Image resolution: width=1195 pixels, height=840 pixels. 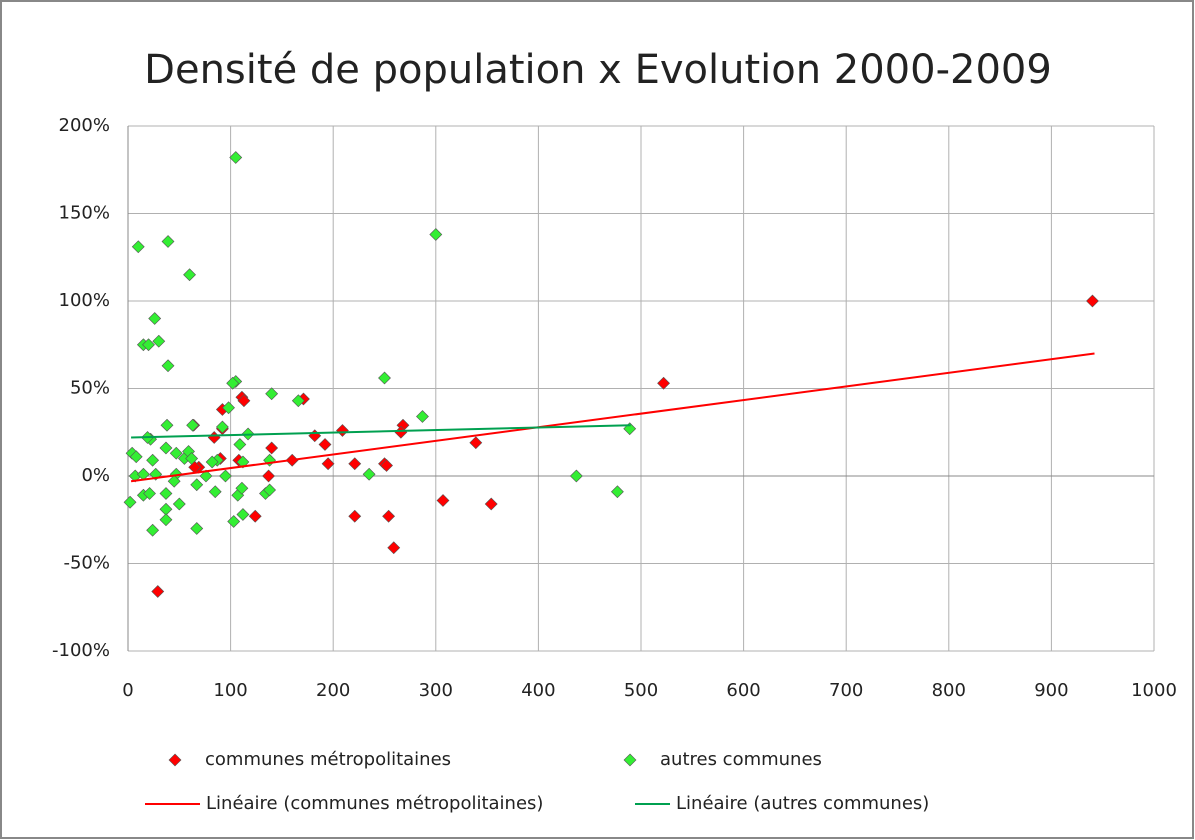 What do you see at coordinates (741, 759) in the screenshot?
I see `legend-label: autres communes` at bounding box center [741, 759].